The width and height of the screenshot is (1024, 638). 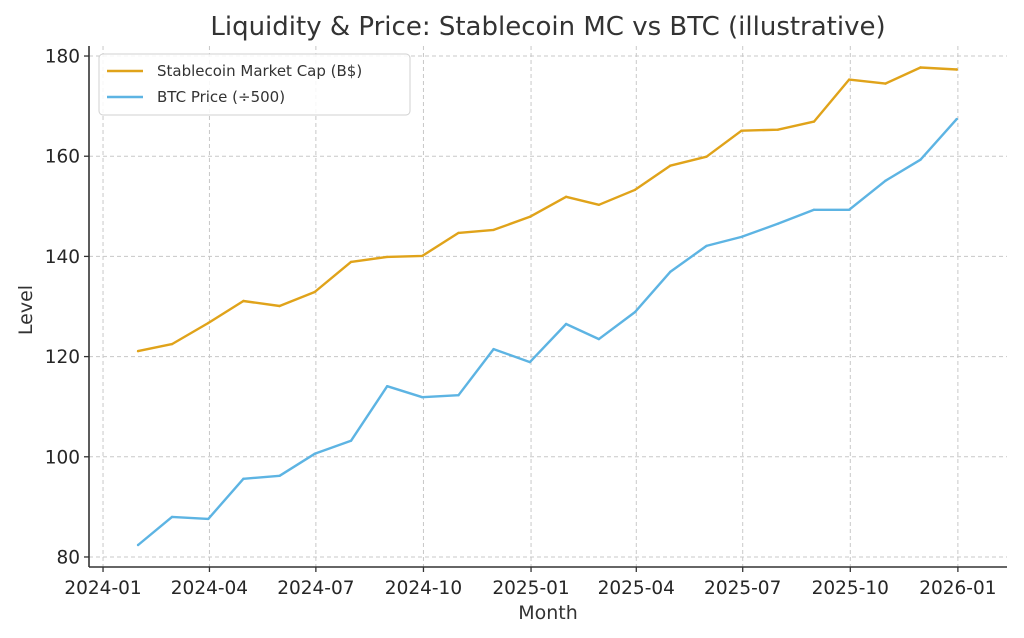 I want to click on legend-box, so click(x=254, y=84).